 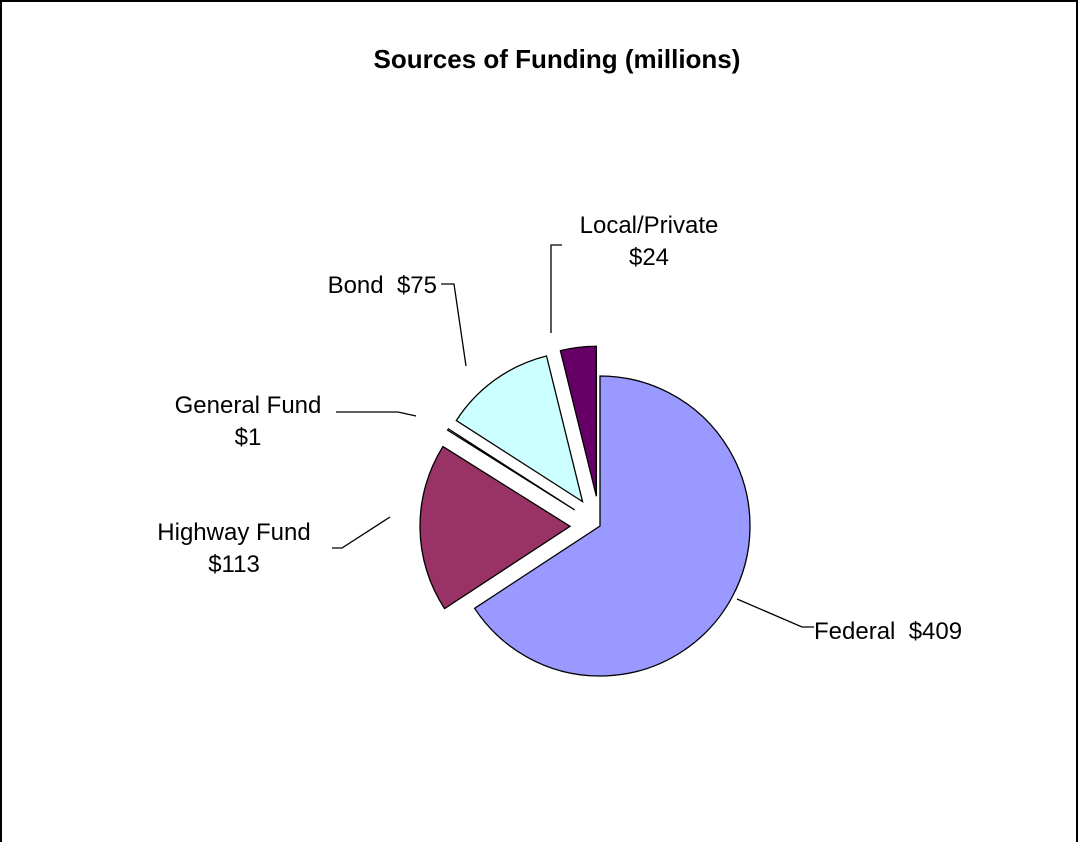 I want to click on slice-label-line: $1, so click(x=248, y=437).